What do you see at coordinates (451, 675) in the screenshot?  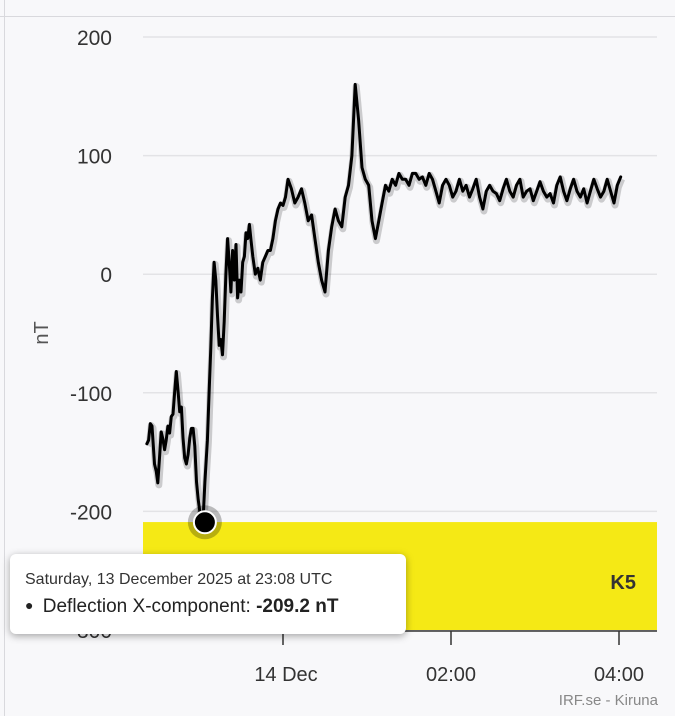 I see `x-tick-label: 02:00` at bounding box center [451, 675].